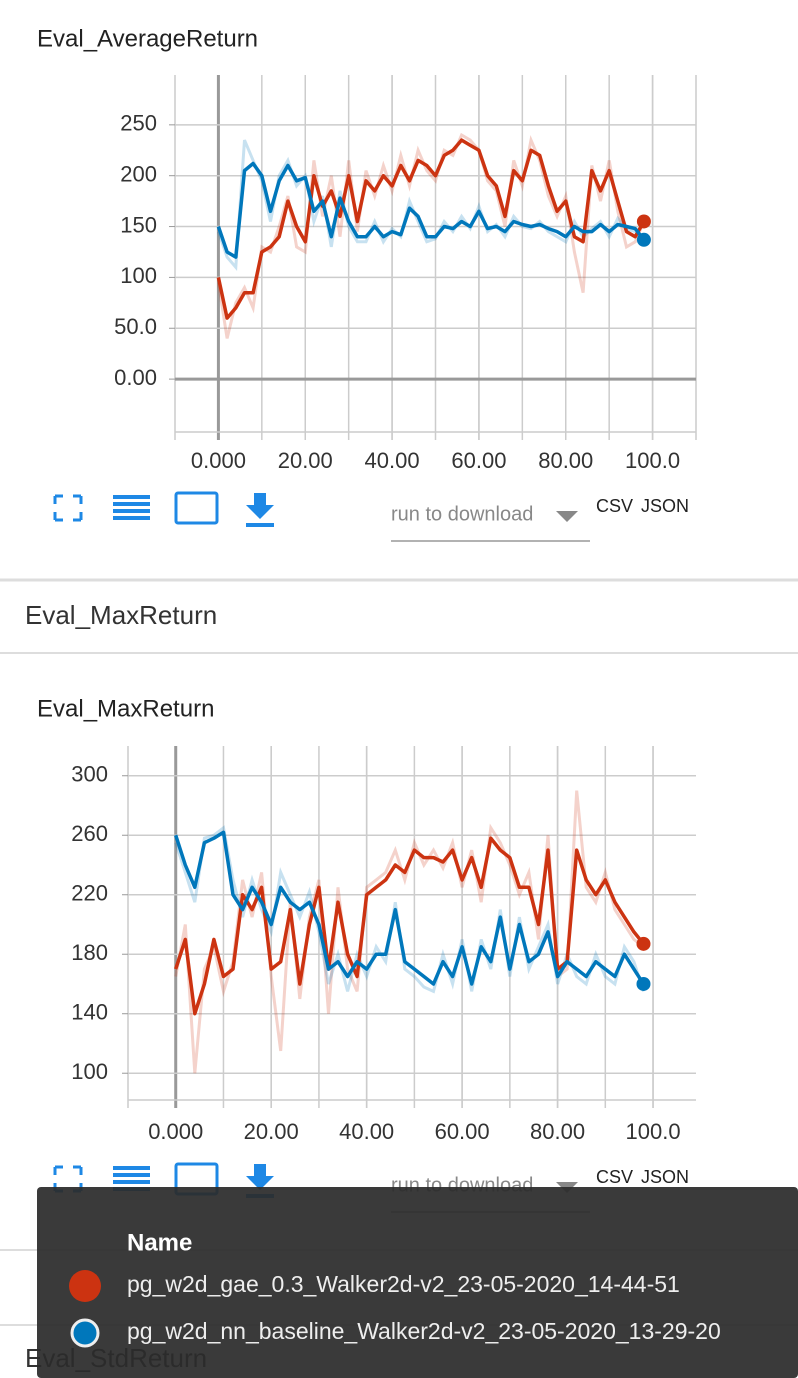 This screenshot has width=798, height=1378. Describe the element at coordinates (196, 508) in the screenshot. I see `fit-icon` at that location.